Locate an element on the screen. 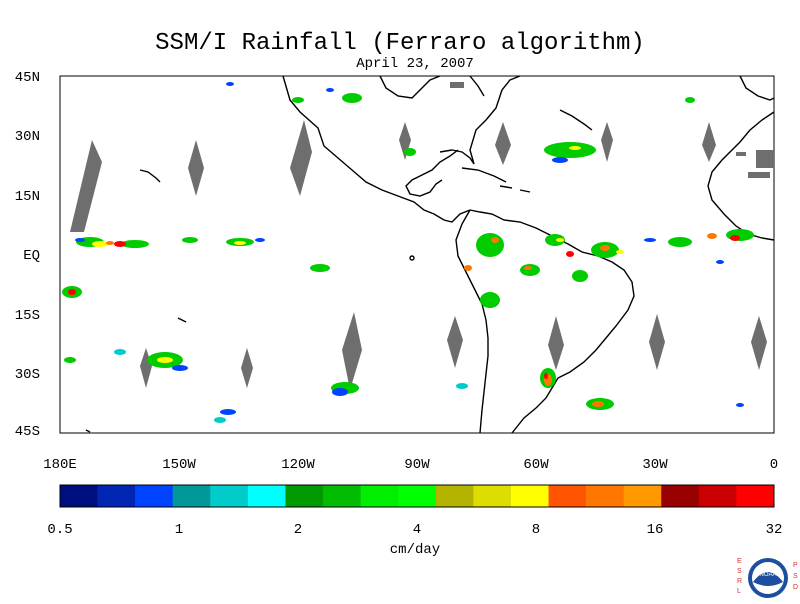  logo-letter: L is located at coordinates (739, 591).